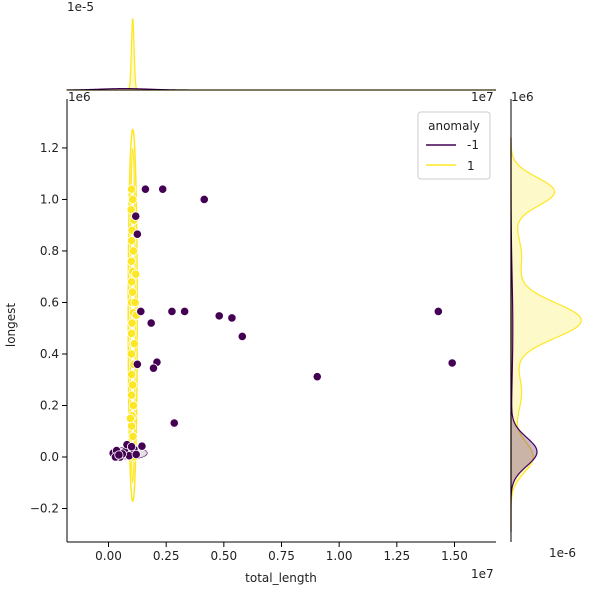 The width and height of the screenshot is (600, 600). What do you see at coordinates (281, 556) in the screenshot?
I see `x-tick-label-3: 0.75` at bounding box center [281, 556].